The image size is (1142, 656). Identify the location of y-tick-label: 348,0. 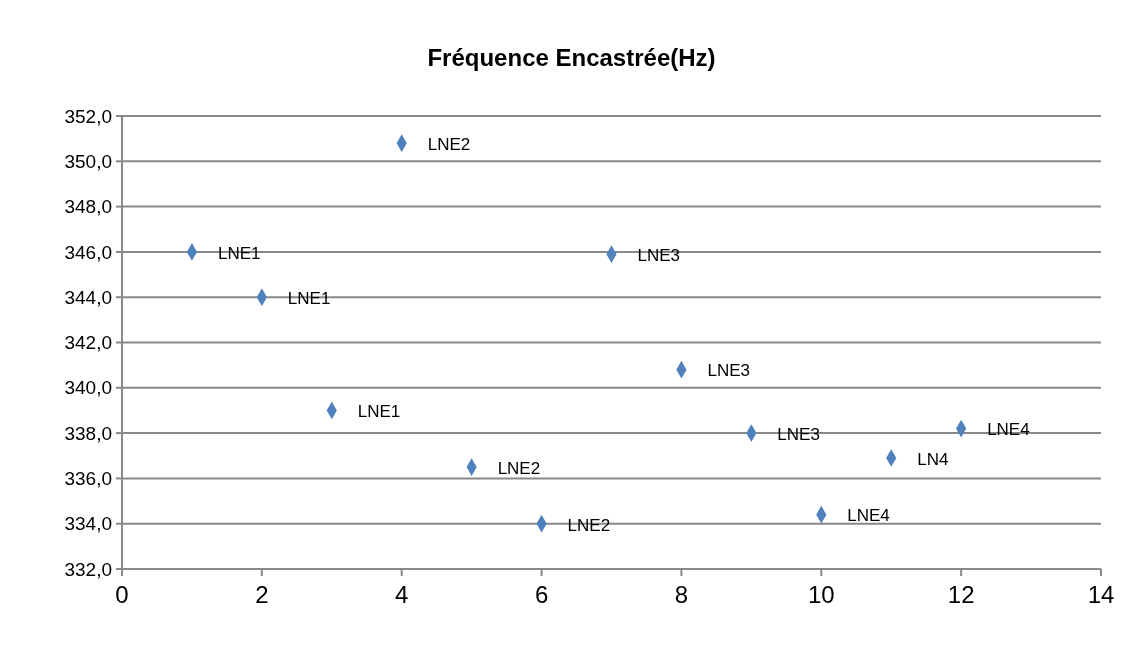
(88, 207).